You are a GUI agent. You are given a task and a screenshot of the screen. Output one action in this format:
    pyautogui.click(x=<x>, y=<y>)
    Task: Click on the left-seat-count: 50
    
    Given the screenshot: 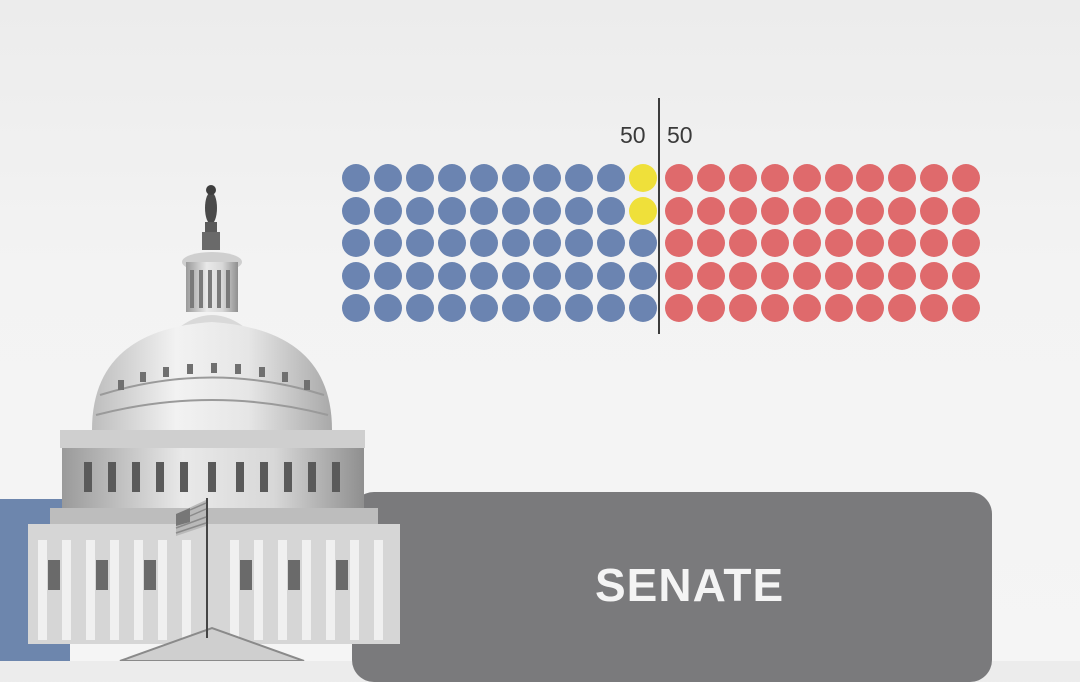 What is the action you would take?
    pyautogui.click(x=633, y=135)
    